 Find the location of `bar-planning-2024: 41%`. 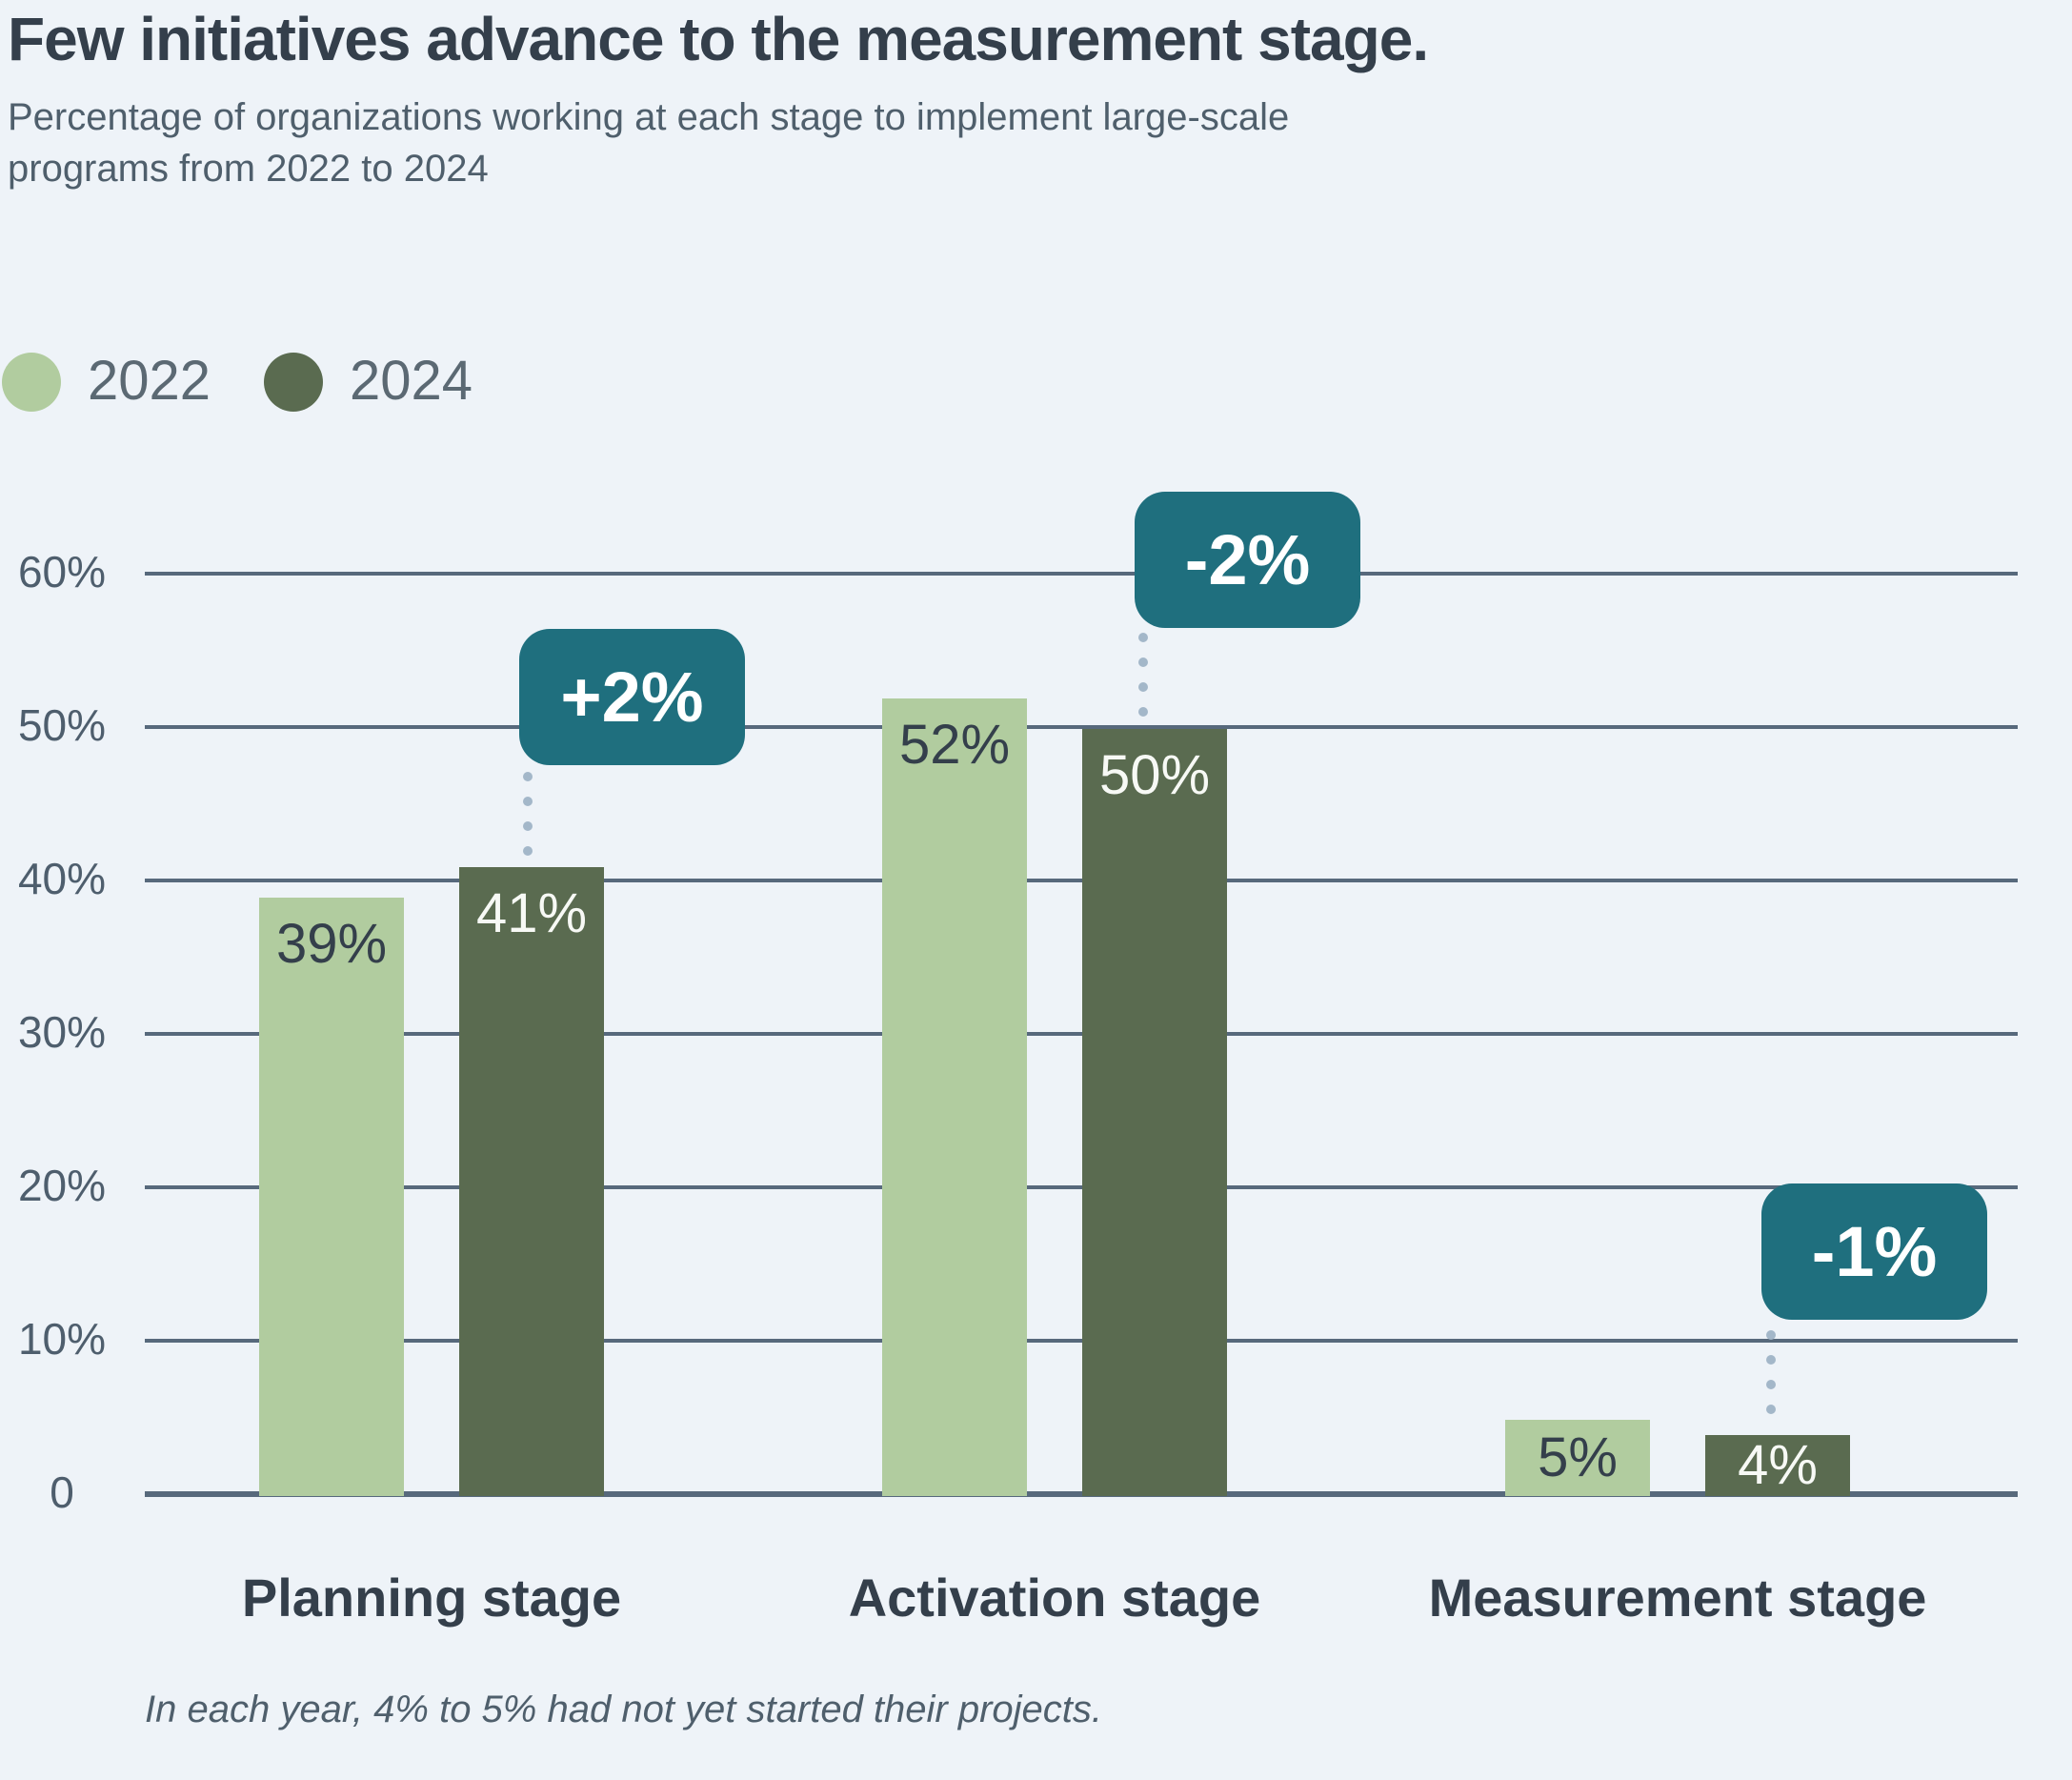

bar-planning-2024: 41% is located at coordinates (531, 1181).